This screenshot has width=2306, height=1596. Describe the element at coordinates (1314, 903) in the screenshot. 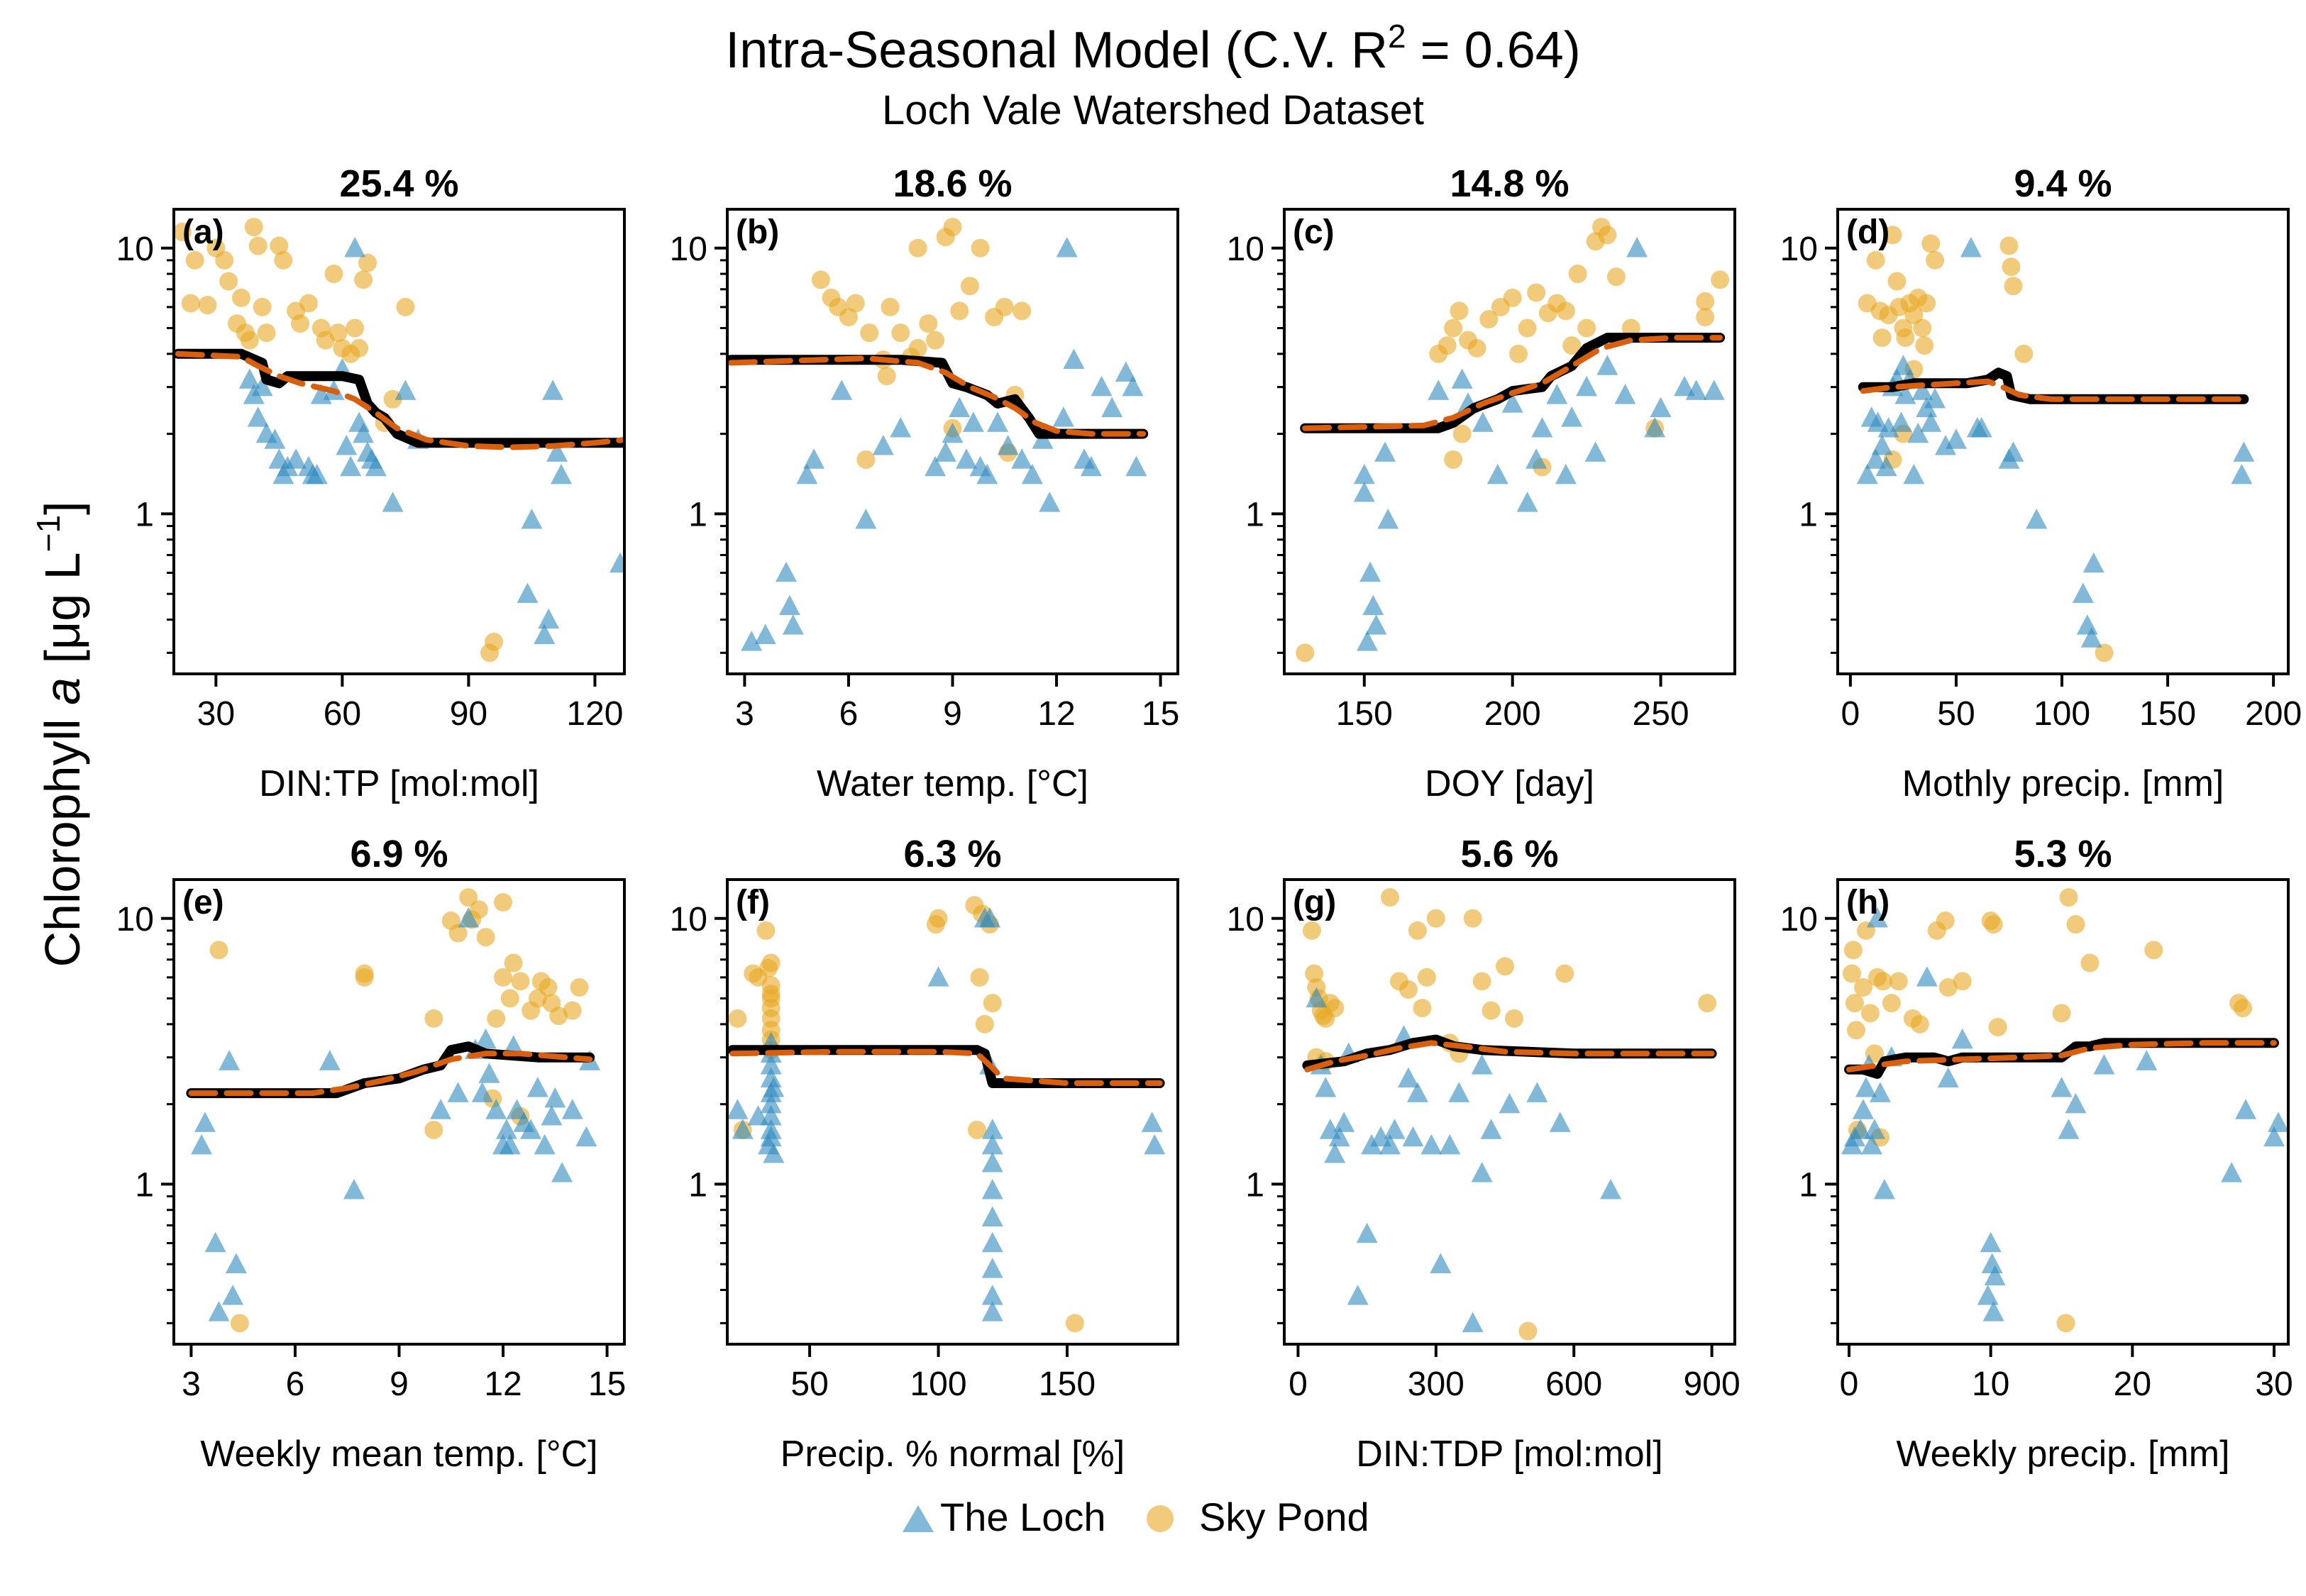

I see `panel-label: (g)` at that location.